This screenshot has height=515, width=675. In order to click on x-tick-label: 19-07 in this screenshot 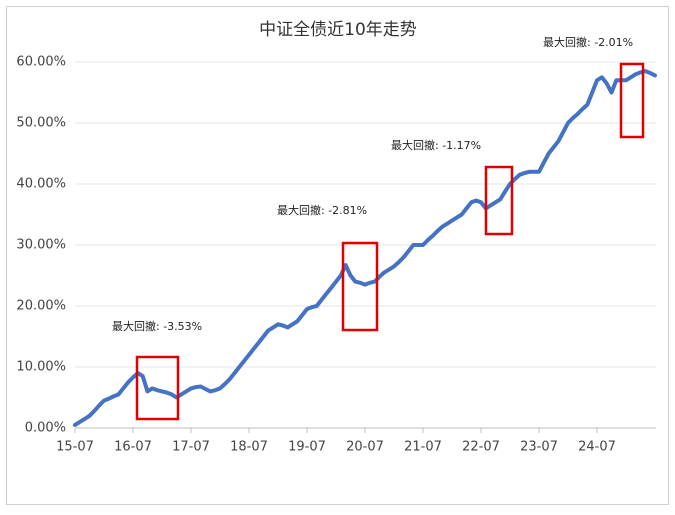, I will do `click(307, 447)`.